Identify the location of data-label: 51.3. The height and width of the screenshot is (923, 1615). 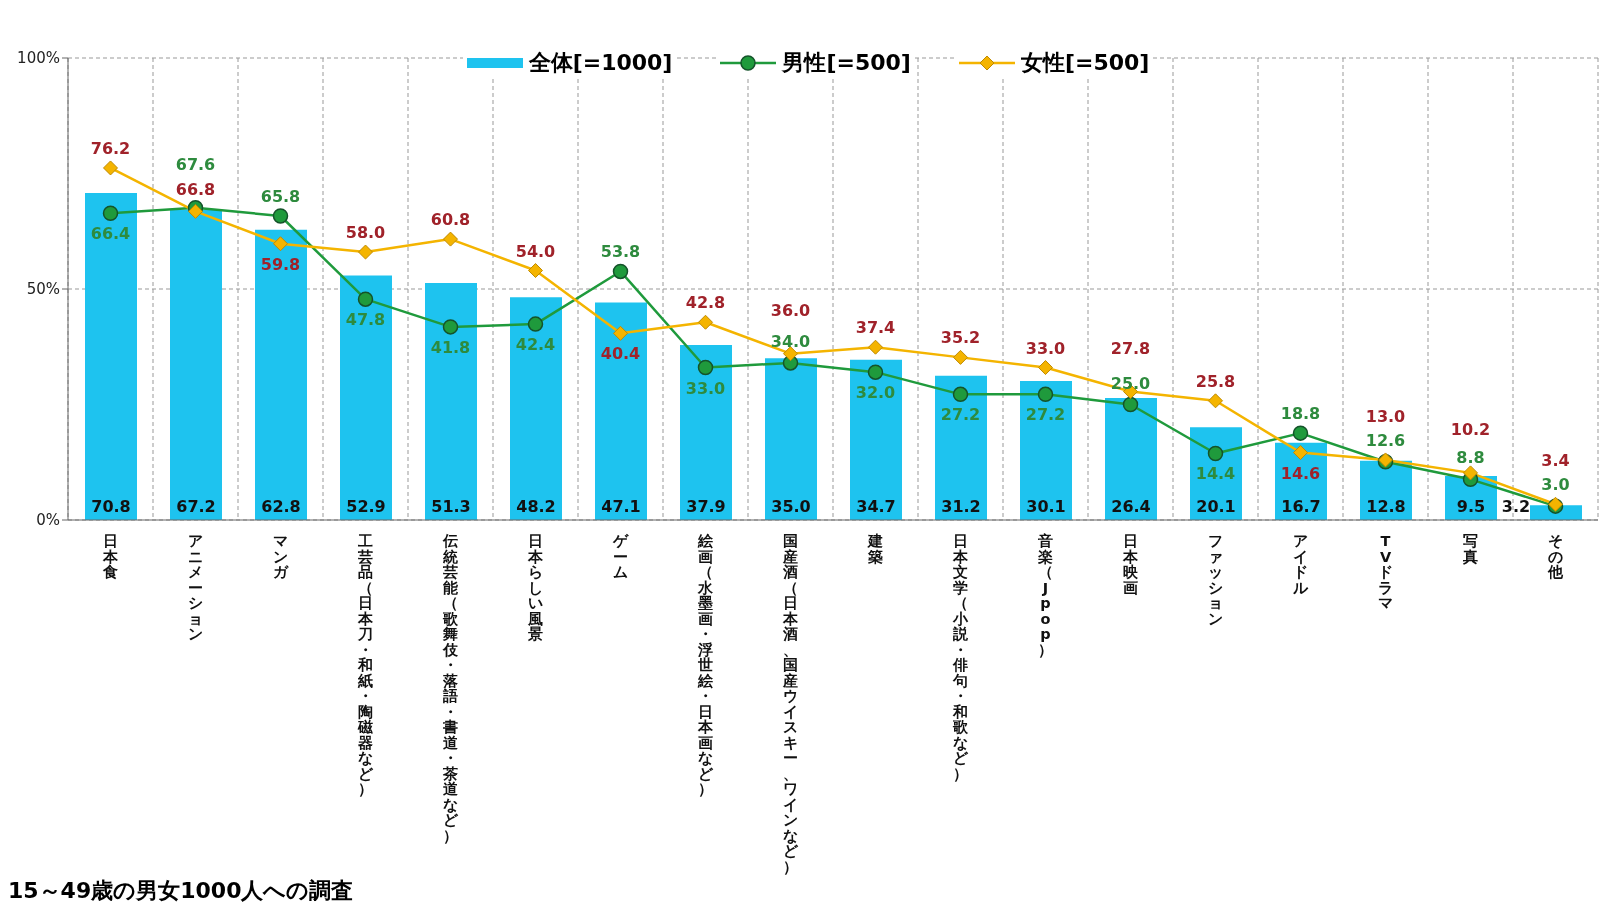
(451, 506).